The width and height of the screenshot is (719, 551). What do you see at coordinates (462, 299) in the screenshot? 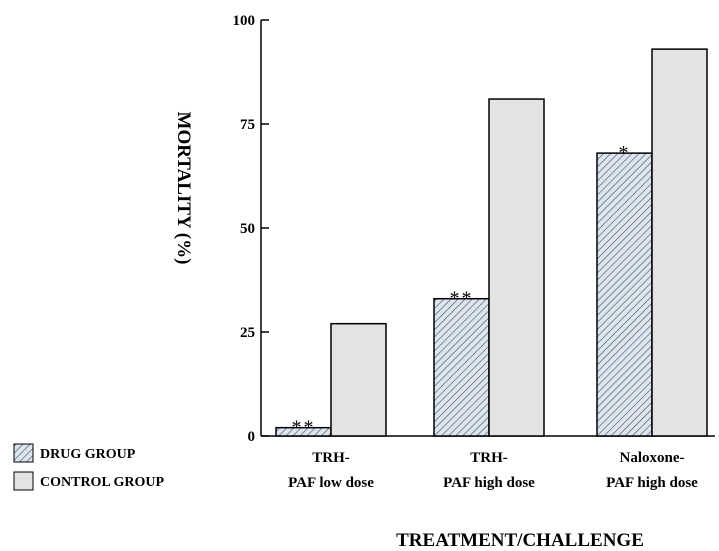
I see `significance-label-1: **` at bounding box center [462, 299].